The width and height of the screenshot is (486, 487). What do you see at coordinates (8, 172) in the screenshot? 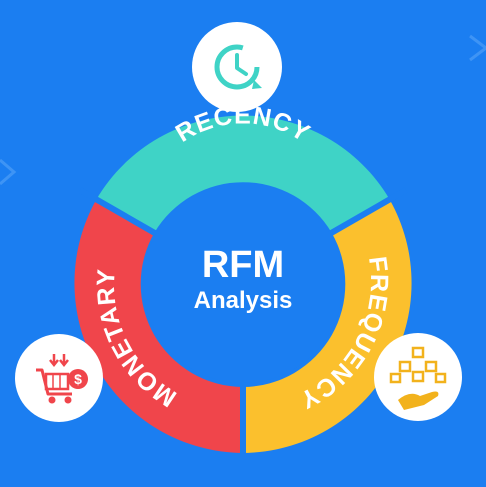
I see `decorative-chevron-left` at bounding box center [8, 172].